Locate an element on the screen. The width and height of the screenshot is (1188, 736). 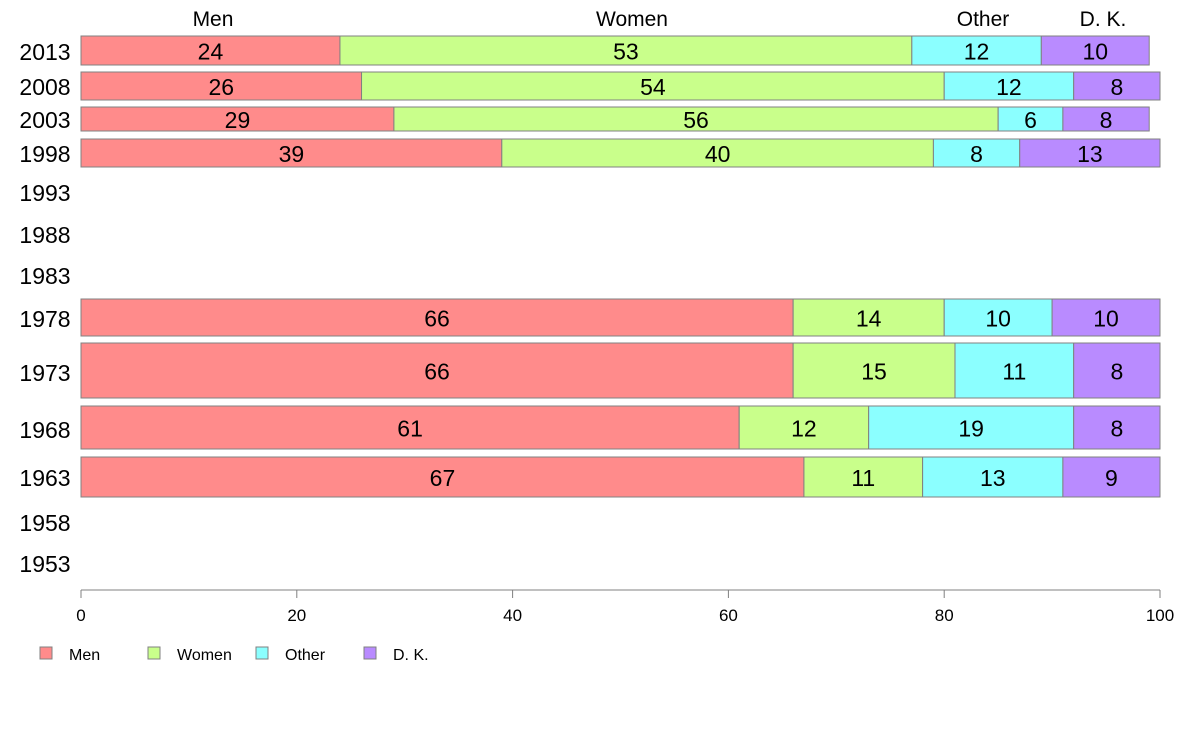
value-label-2013-0: 24 is located at coordinates (211, 52).